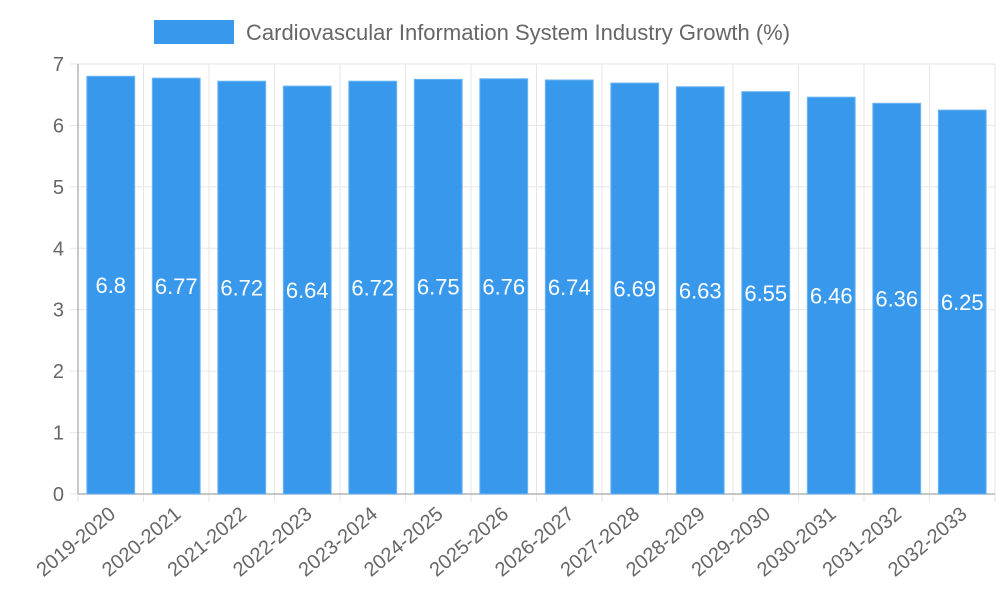 Image resolution: width=1000 pixels, height=600 pixels. I want to click on bar-2019-2020, so click(111, 285).